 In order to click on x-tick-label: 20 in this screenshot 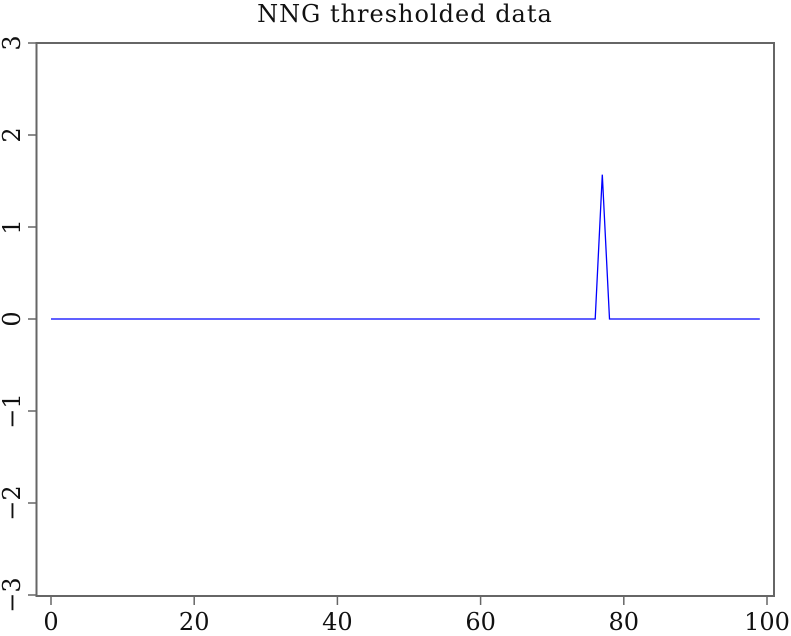, I will do `click(194, 619)`.